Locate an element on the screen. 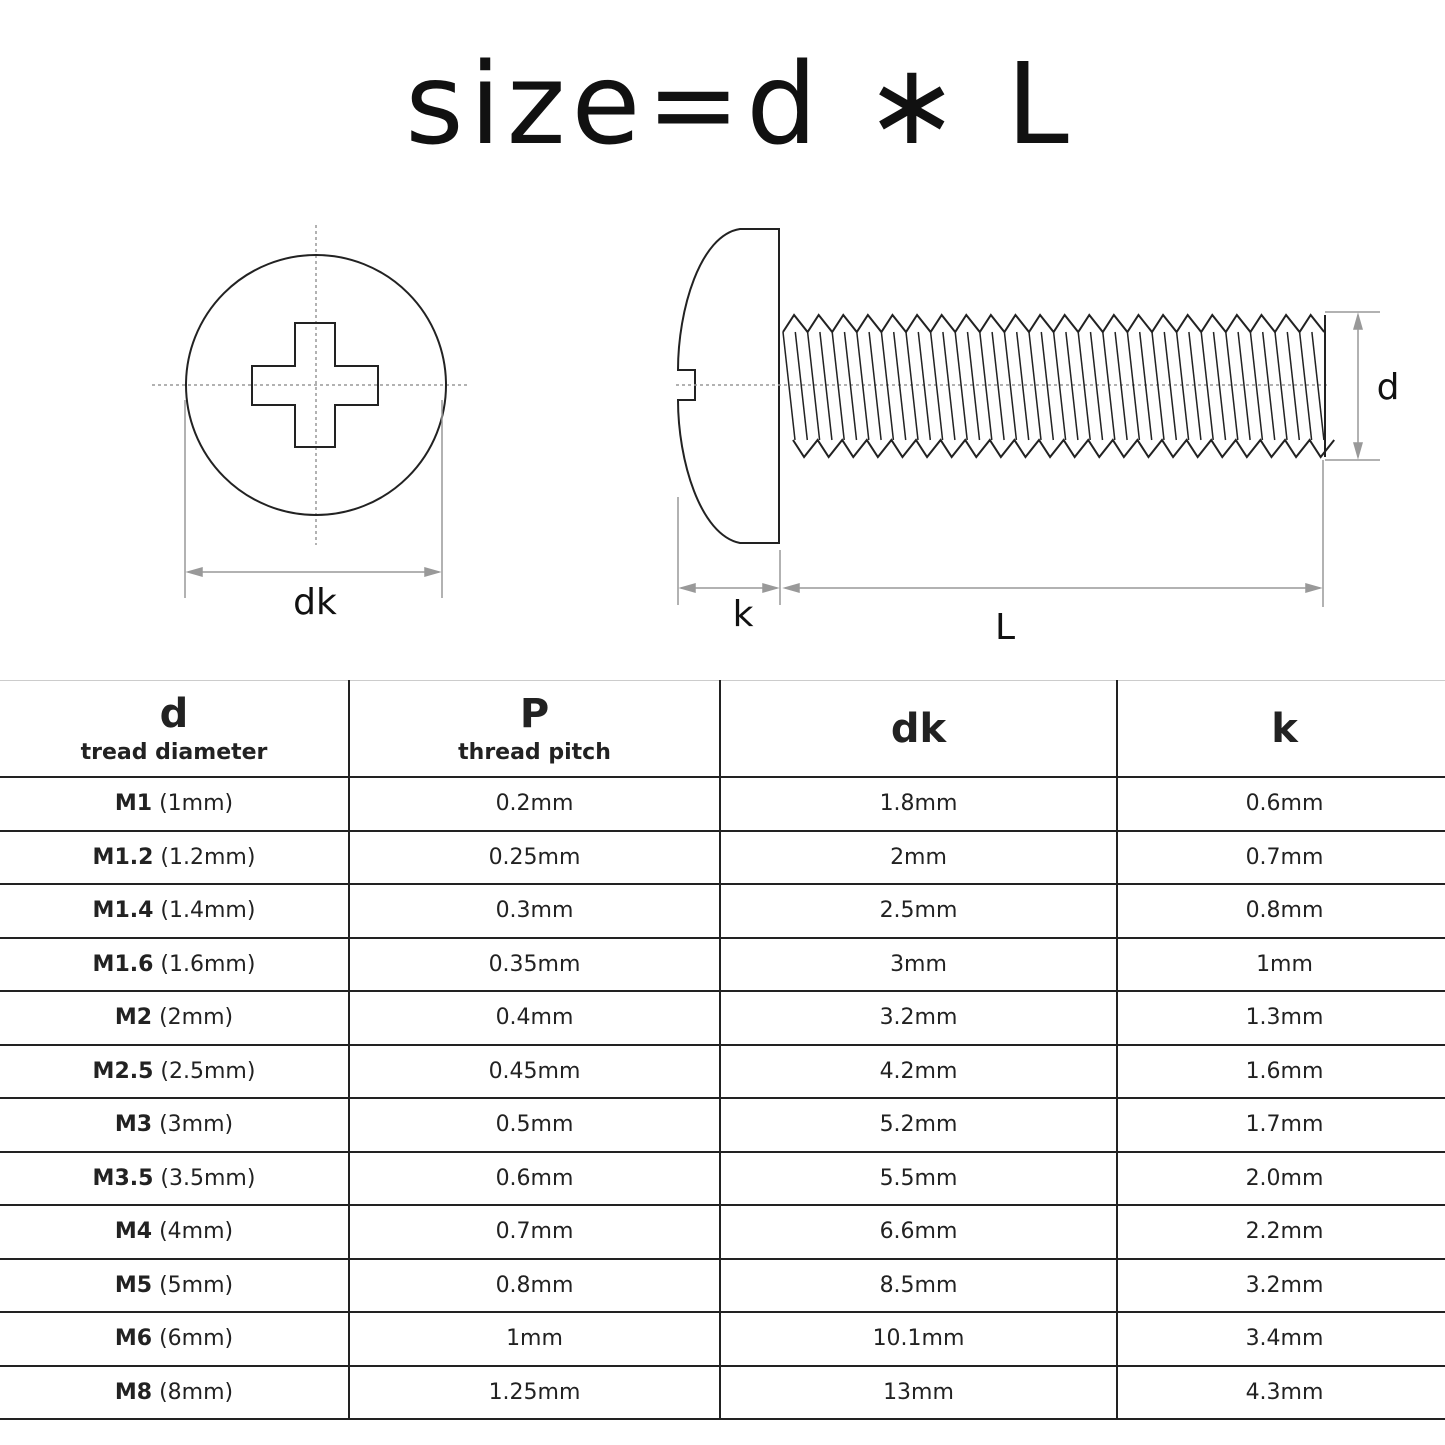 Image resolution: width=1445 pixels, height=1445 pixels. cell-size: M2.5 (2.5mm) is located at coordinates (175, 1071).